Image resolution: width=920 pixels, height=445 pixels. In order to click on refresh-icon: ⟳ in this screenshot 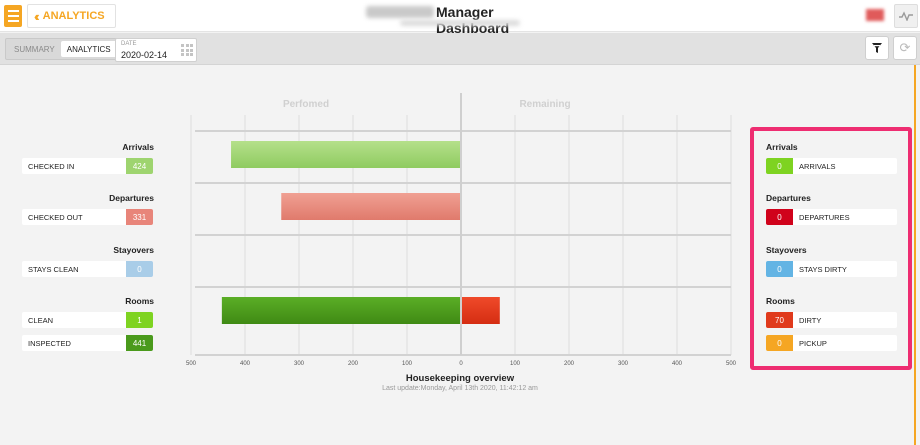, I will do `click(905, 47)`.